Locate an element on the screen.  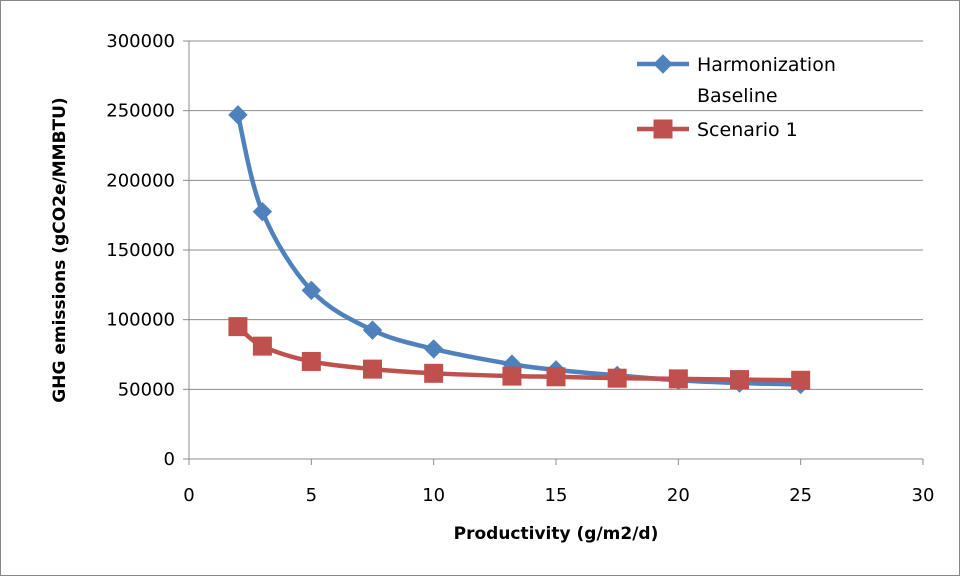
x-tick-label: 10 is located at coordinates (433, 495).